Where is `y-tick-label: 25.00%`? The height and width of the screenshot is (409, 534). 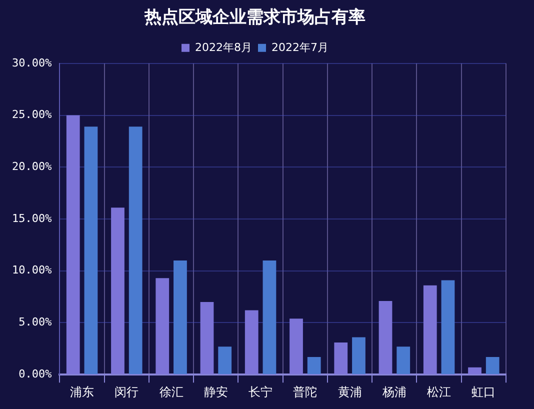 y-tick-label: 25.00% is located at coordinates (32, 115).